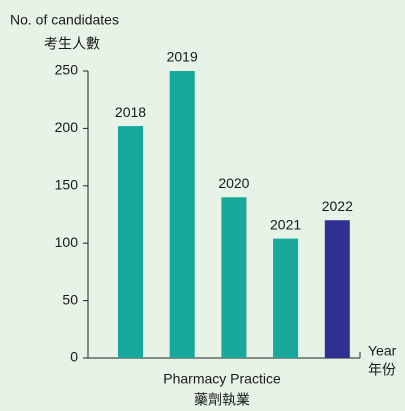  What do you see at coordinates (233, 183) in the screenshot?
I see `category-label: 2020` at bounding box center [233, 183].